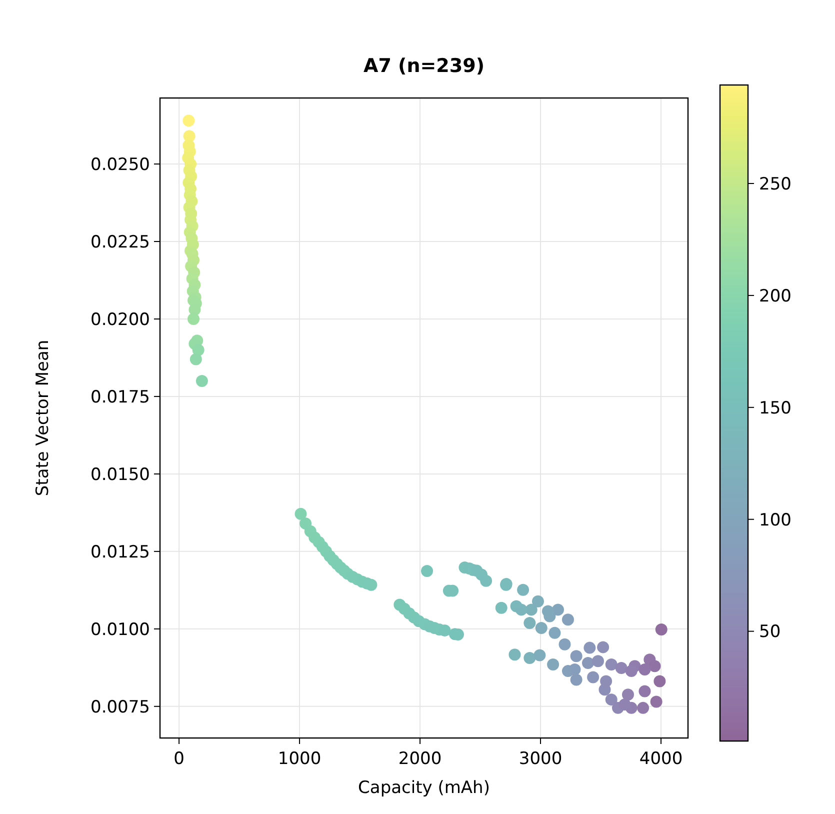 The width and height of the screenshot is (835, 814). I want to click on color-bar-label: 150, so click(775, 408).